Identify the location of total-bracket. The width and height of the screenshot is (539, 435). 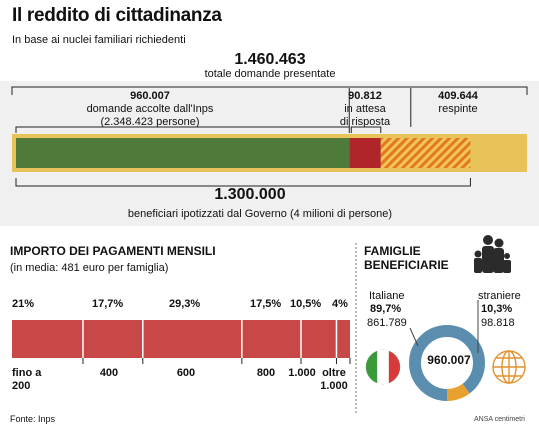
(269, 90).